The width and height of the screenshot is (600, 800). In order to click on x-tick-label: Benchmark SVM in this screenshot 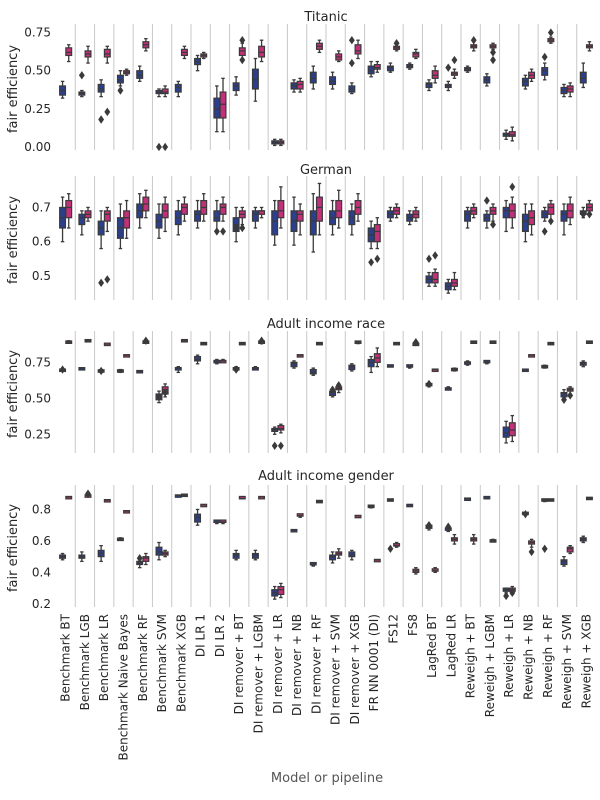, I will do `click(162, 663)`.